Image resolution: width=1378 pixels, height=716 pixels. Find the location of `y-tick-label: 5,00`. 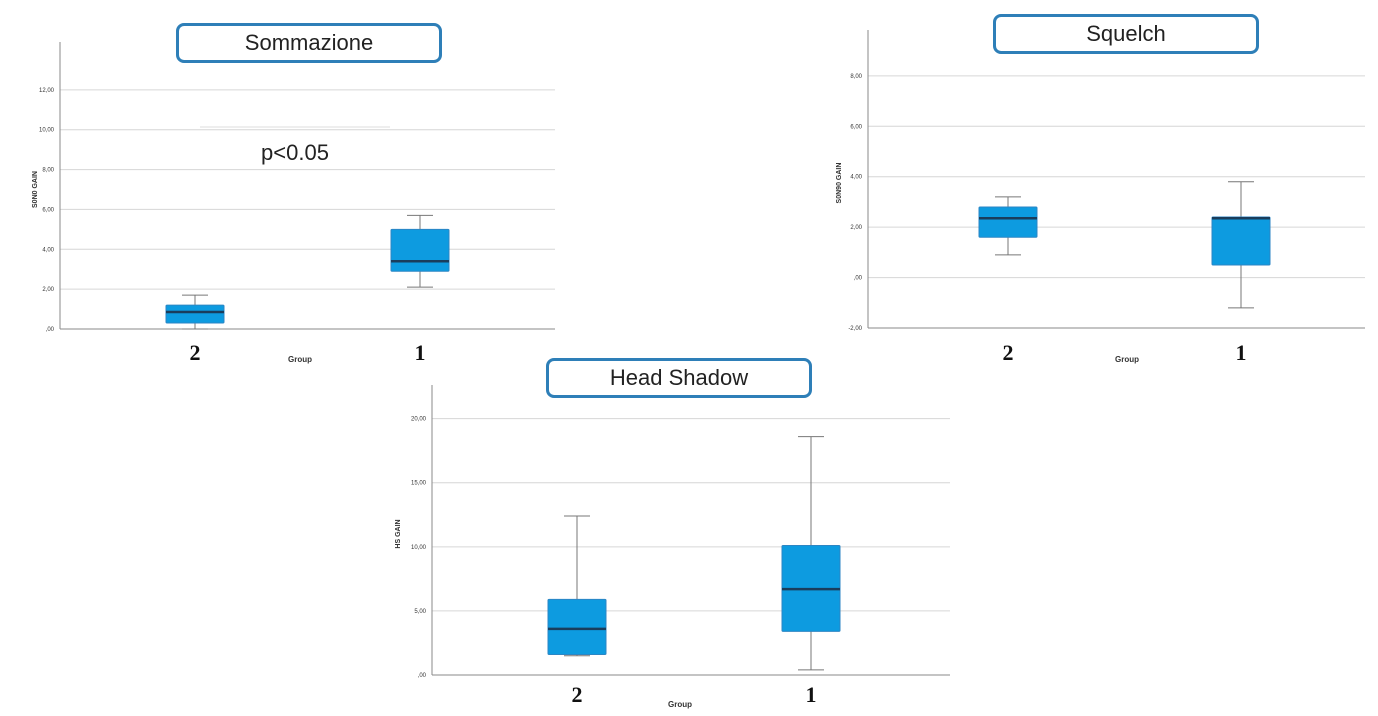

y-tick-label: 5,00 is located at coordinates (420, 612).